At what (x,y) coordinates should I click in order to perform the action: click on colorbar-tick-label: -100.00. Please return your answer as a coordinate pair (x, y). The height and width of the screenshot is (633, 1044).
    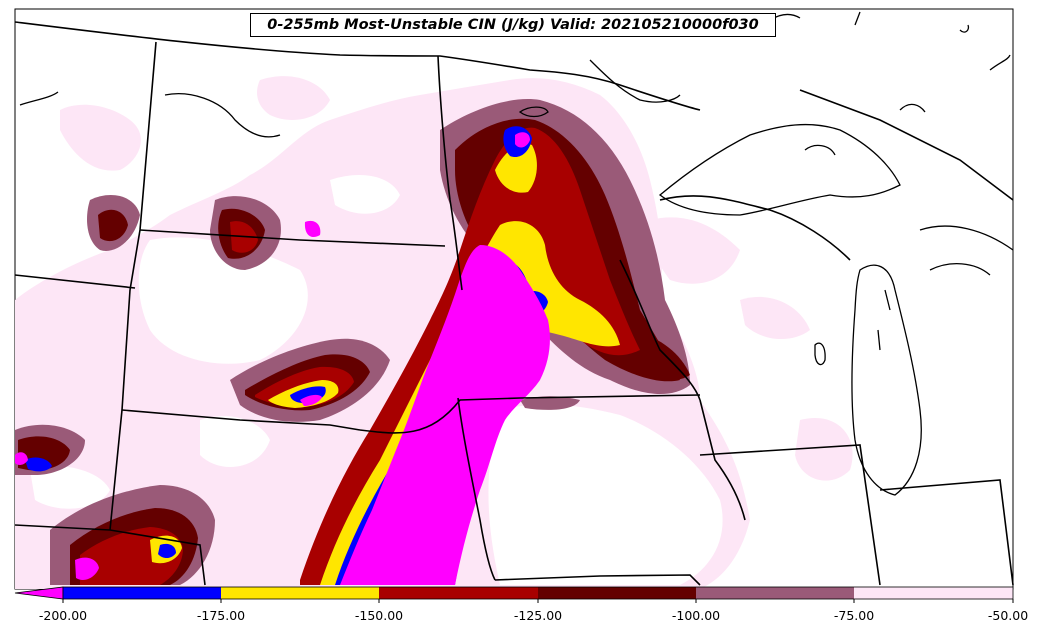
    Looking at the image, I should click on (696, 615).